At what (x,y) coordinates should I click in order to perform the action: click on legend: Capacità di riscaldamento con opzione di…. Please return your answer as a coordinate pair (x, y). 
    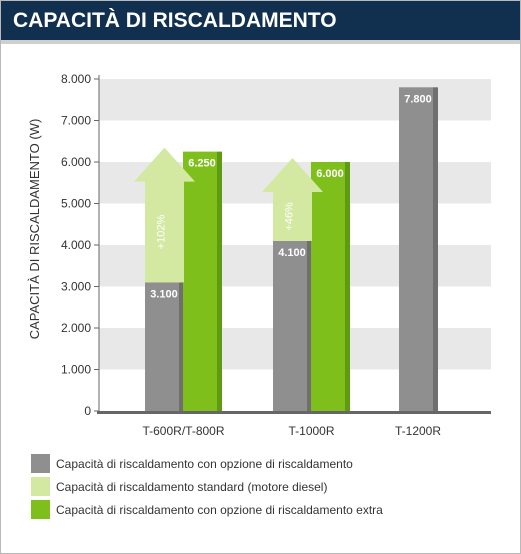
    Looking at the image, I should click on (266, 487).